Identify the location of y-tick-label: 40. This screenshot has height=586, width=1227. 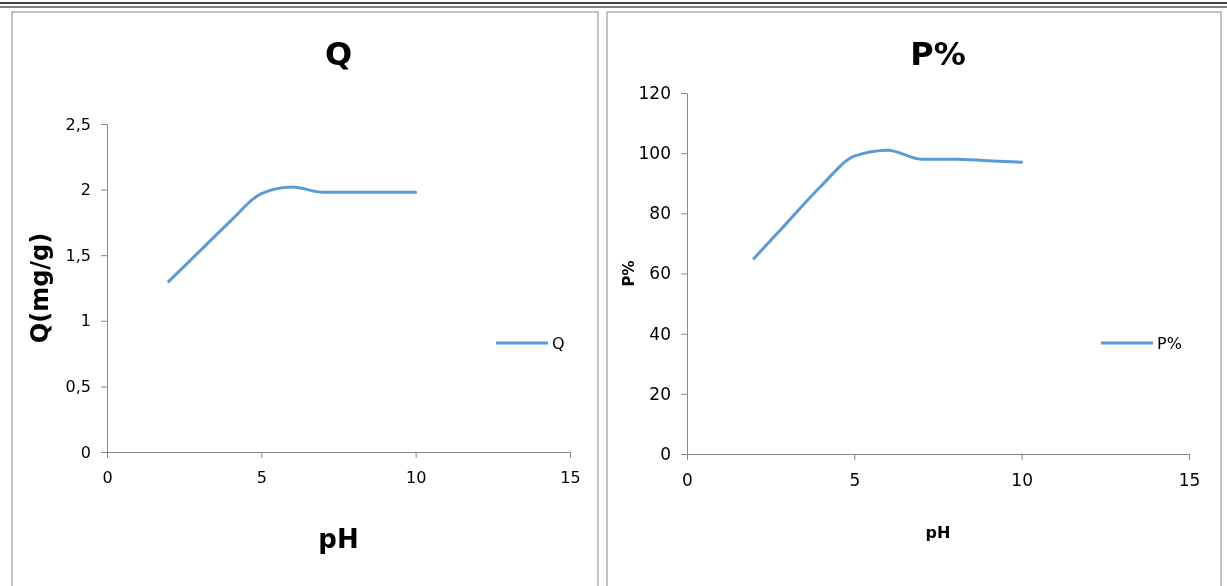
(660, 333).